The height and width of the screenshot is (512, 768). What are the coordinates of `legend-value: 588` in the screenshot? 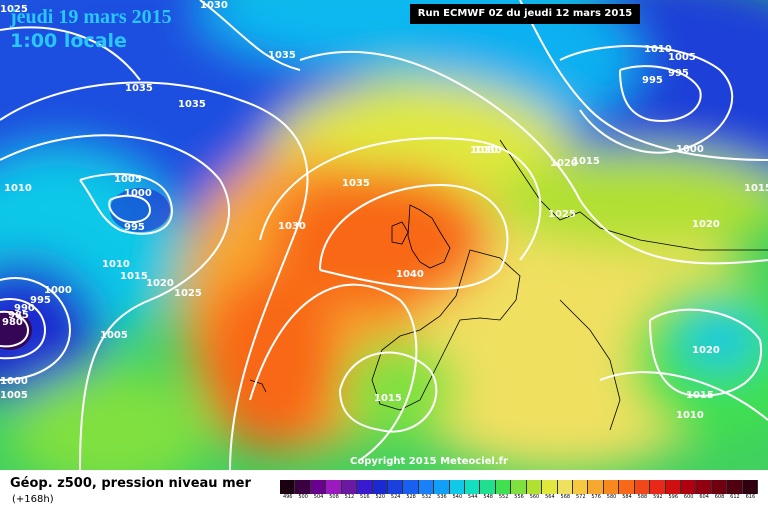 It's located at (642, 497).